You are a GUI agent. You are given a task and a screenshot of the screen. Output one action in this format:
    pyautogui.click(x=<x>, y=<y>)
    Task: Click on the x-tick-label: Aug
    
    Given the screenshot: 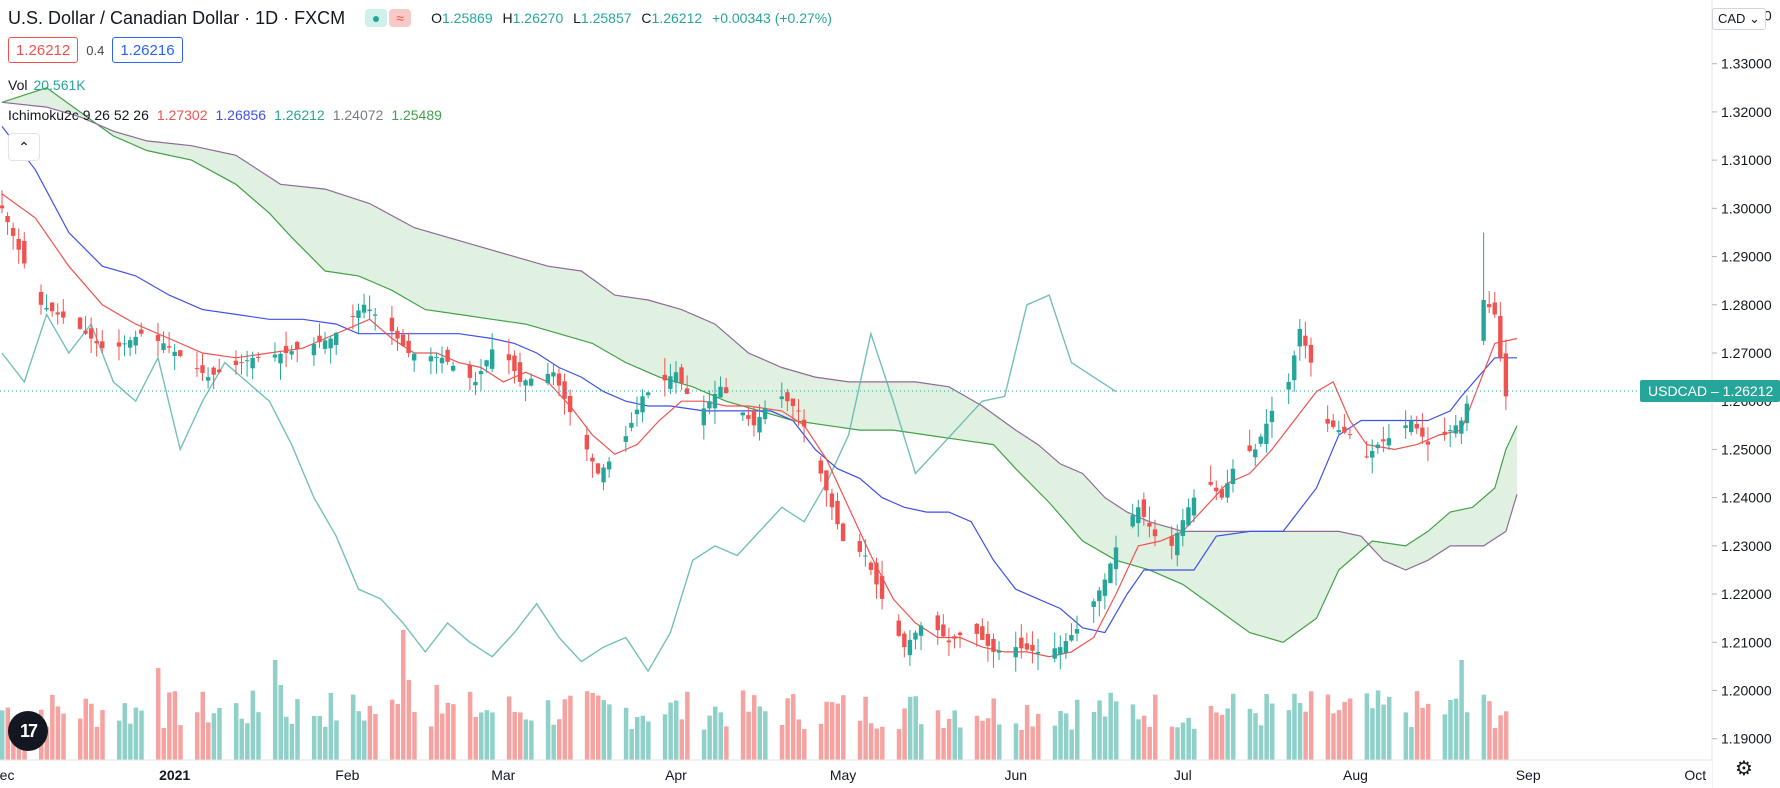 What is the action you would take?
    pyautogui.click(x=1355, y=775)
    